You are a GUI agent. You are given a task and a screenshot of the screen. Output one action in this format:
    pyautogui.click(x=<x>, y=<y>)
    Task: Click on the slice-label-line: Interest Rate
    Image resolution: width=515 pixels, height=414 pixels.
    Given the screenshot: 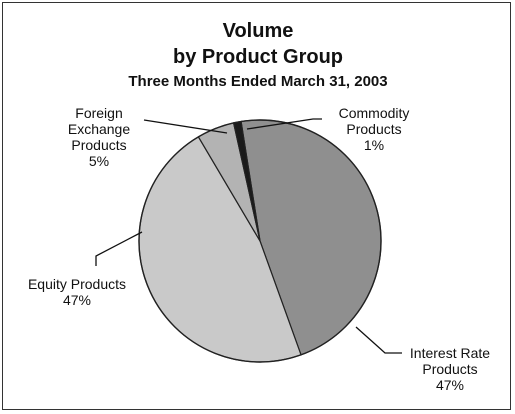 What is the action you would take?
    pyautogui.click(x=450, y=353)
    